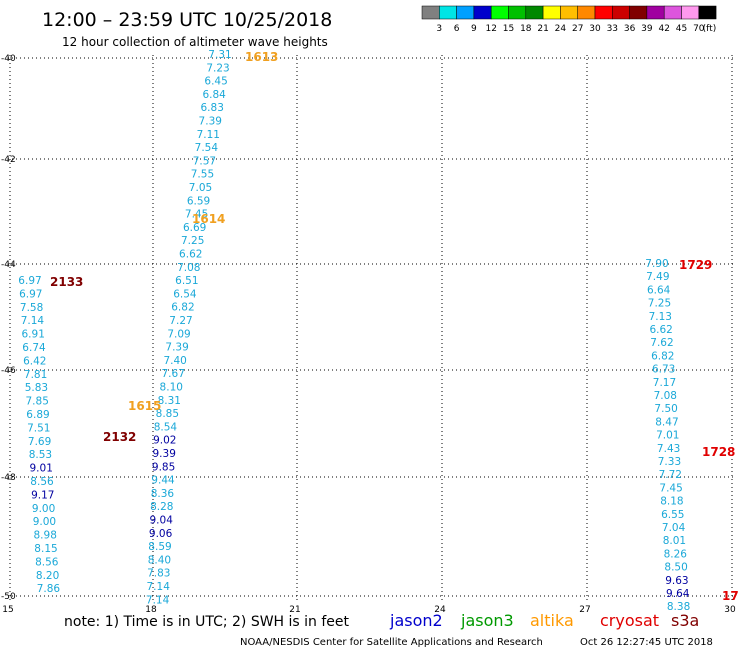 Image resolution: width=740 pixels, height=650 pixels. What do you see at coordinates (670, 475) in the screenshot?
I see `wave-height-value: 7.72` at bounding box center [670, 475].